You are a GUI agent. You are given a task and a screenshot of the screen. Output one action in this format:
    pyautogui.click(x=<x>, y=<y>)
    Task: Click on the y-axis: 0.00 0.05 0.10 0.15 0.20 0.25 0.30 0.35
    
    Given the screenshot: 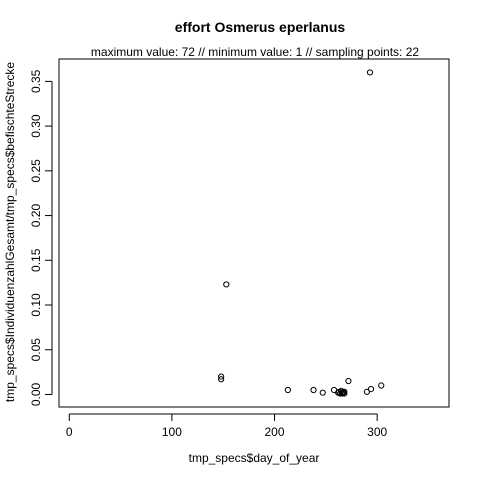 What is the action you would take?
    pyautogui.click(x=41, y=237)
    